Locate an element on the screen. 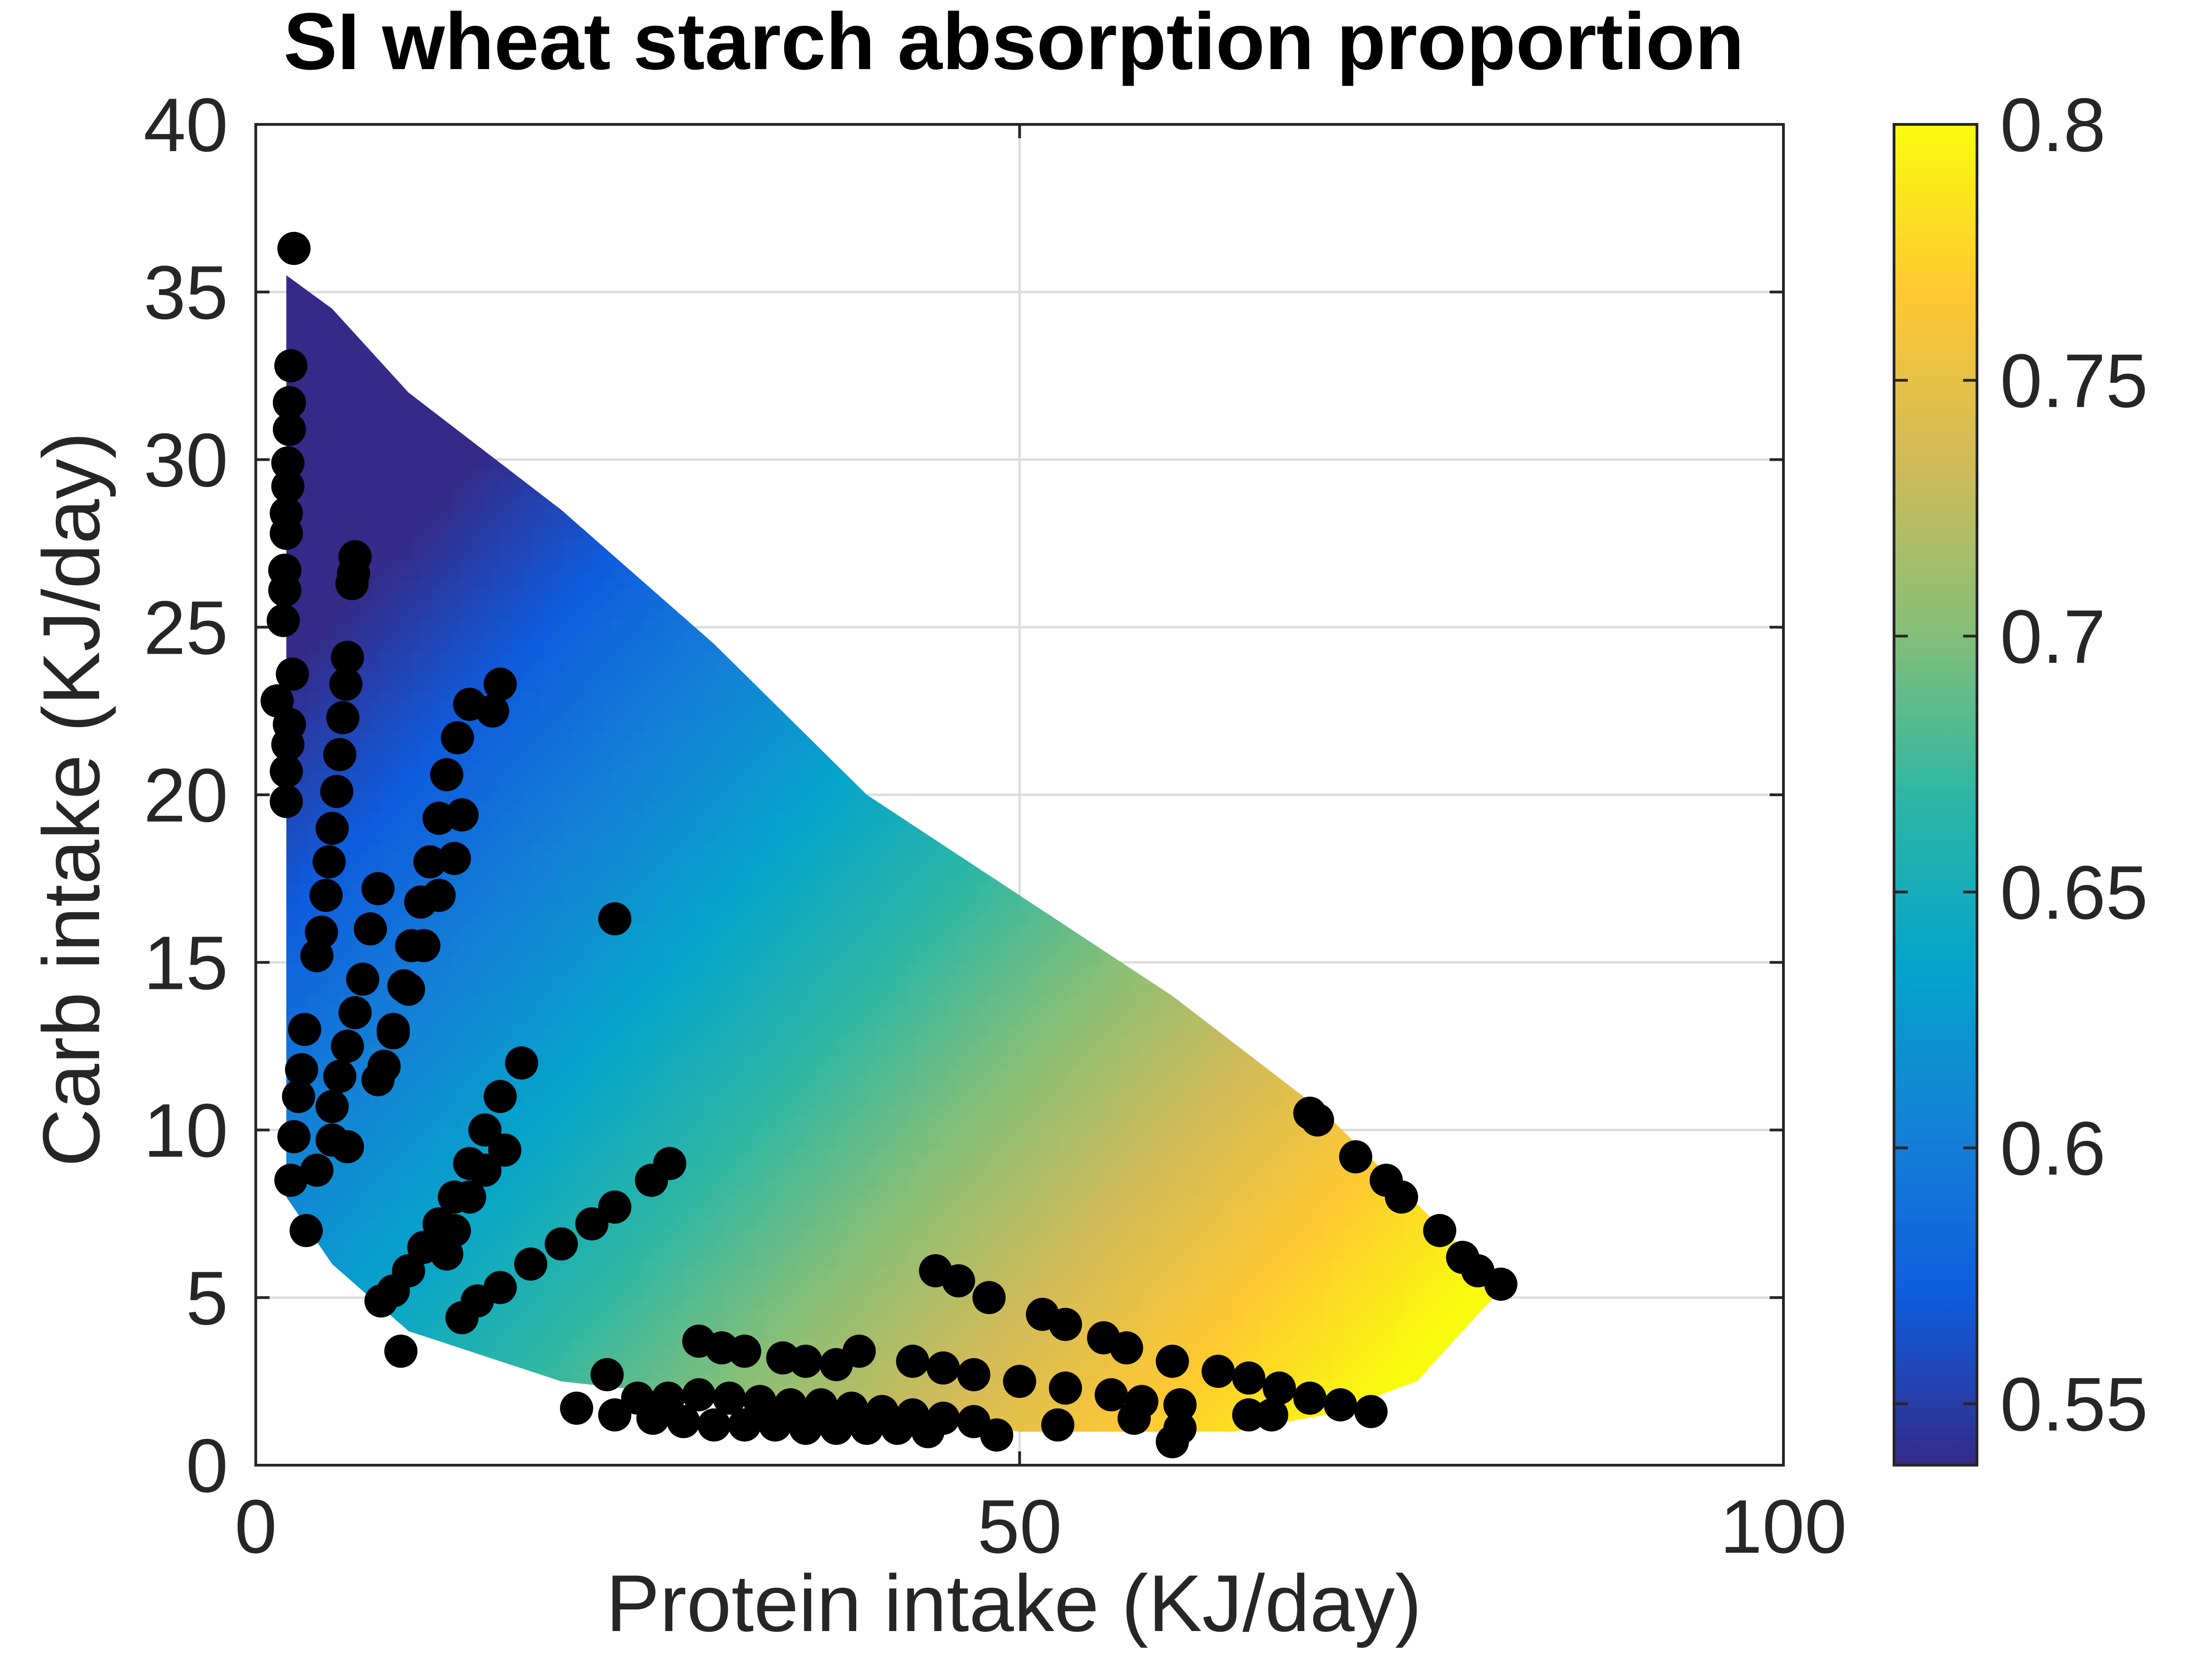 This screenshot has width=2212, height=1661. colorbar-gradient is located at coordinates (1935, 794).